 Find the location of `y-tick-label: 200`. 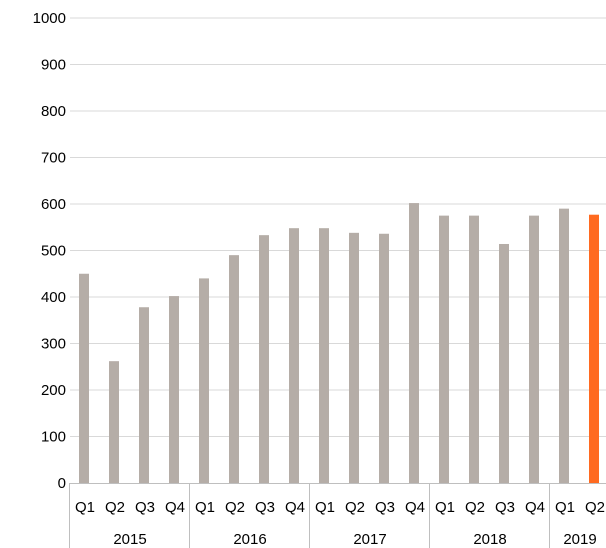

y-tick-label: 200 is located at coordinates (53, 390).